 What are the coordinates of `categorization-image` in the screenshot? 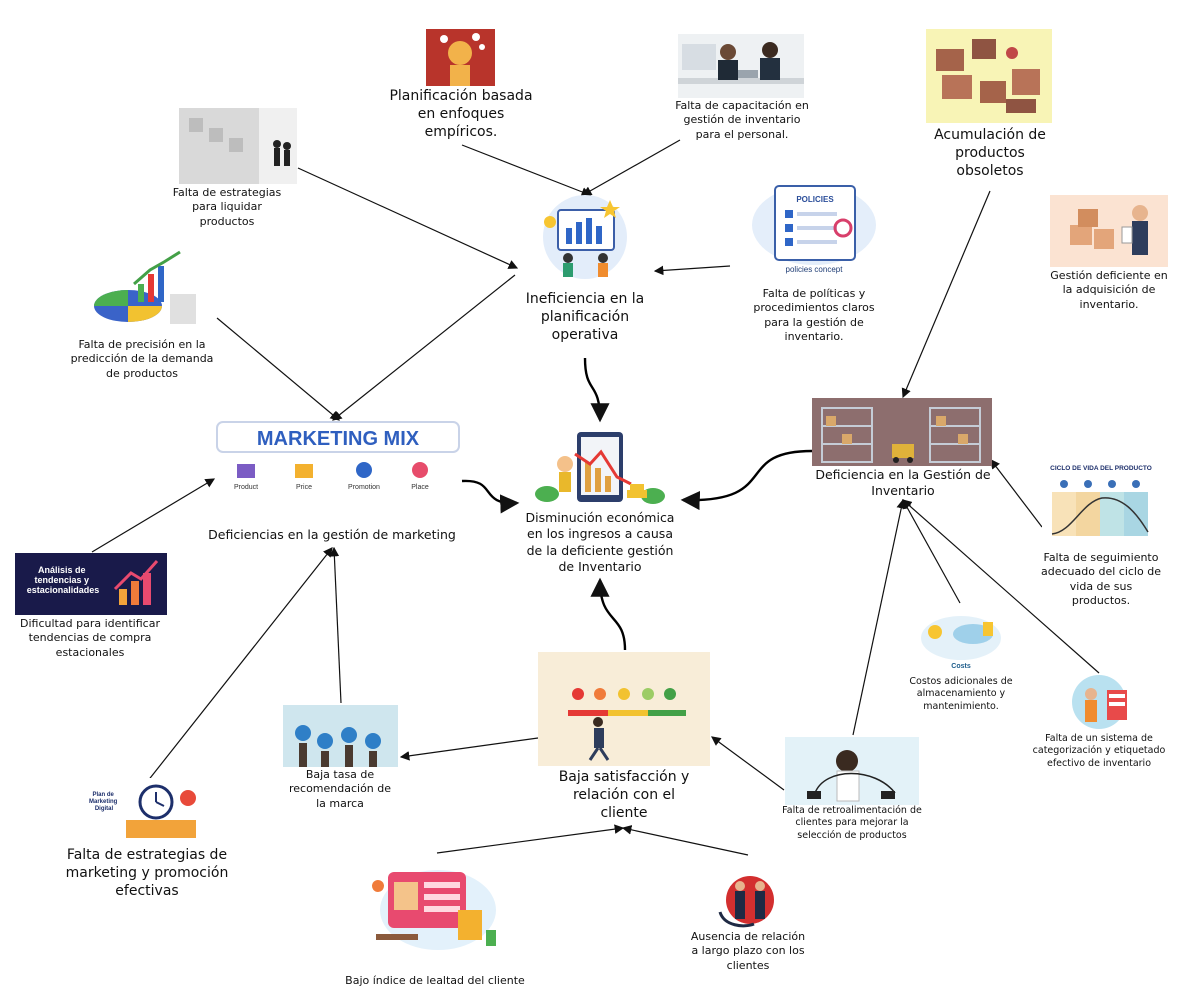 It's located at (1099, 702).